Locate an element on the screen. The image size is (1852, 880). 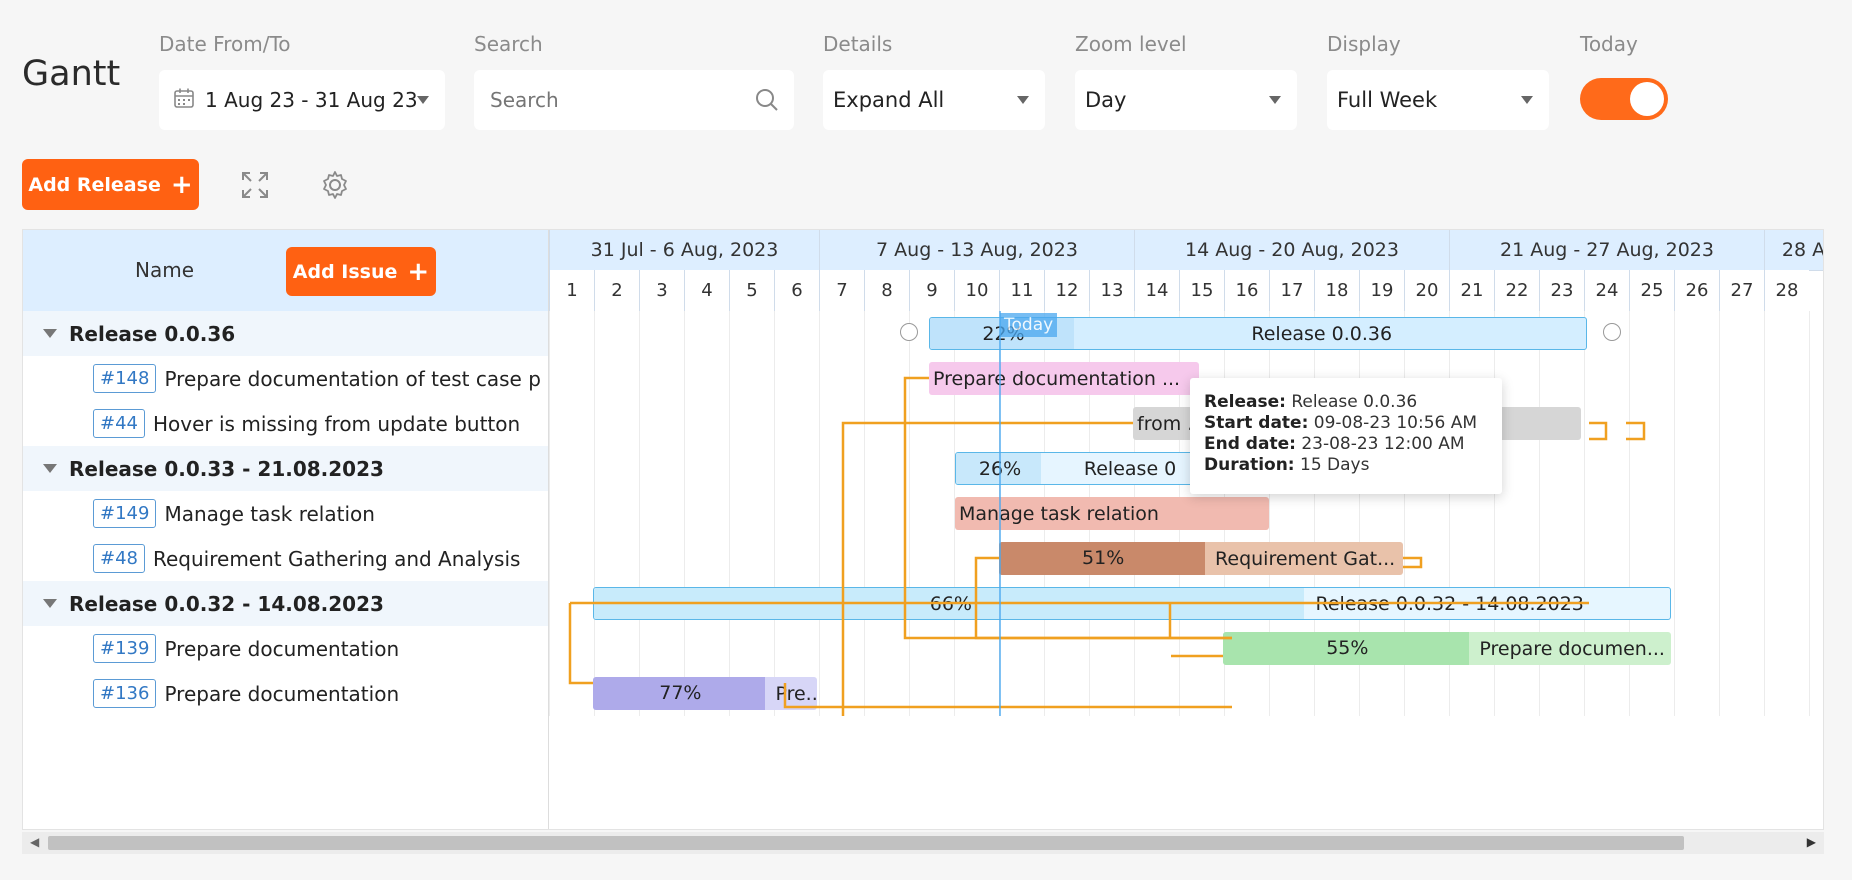
gantt-bar: Manage task relation is located at coordinates (1112, 513).